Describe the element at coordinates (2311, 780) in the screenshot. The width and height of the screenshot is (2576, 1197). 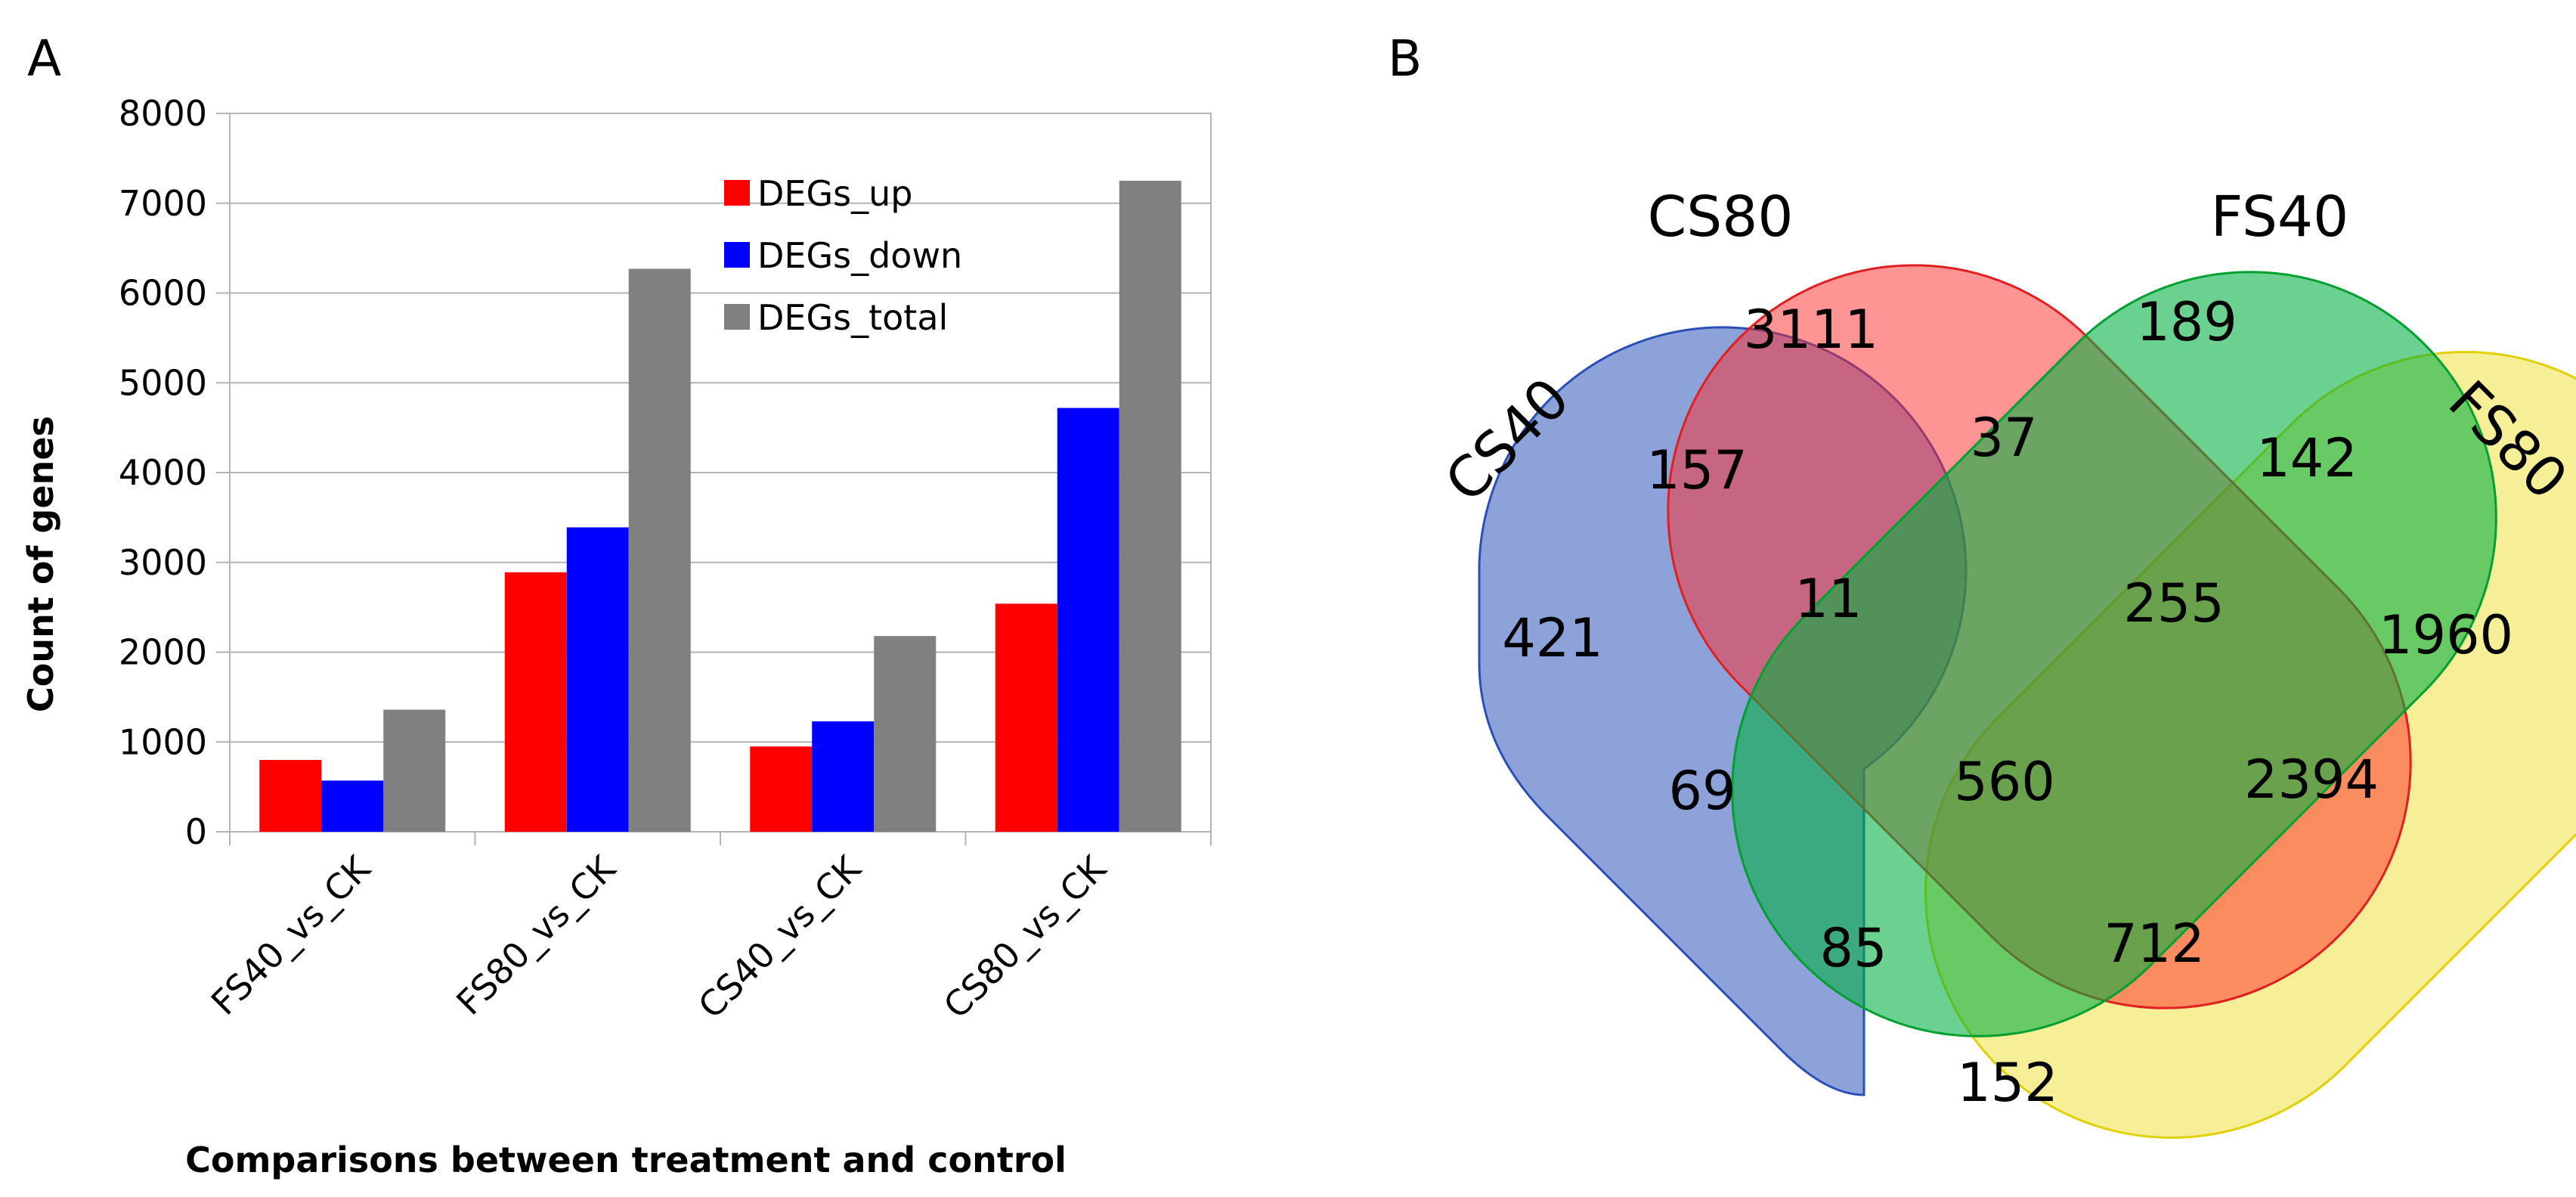
I see `venn-region-cs80-fs80: 2394` at that location.